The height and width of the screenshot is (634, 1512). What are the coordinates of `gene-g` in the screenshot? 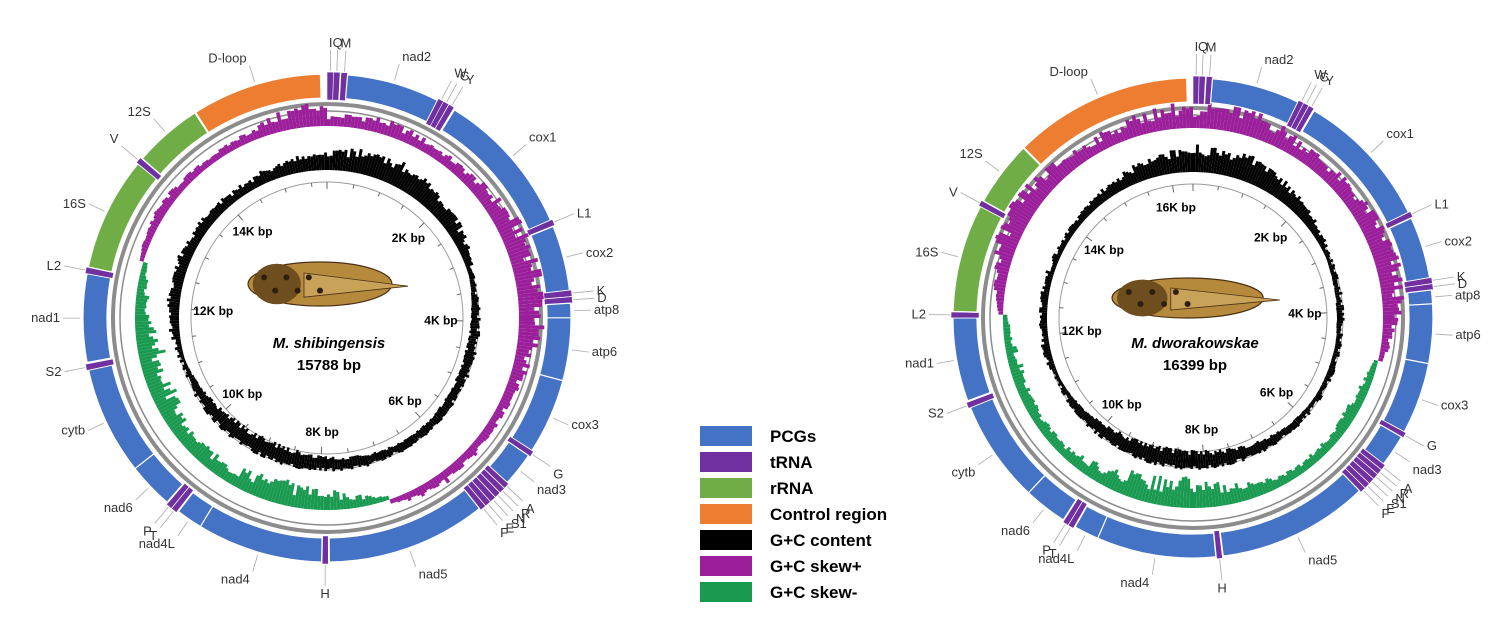 It's located at (1392, 429).